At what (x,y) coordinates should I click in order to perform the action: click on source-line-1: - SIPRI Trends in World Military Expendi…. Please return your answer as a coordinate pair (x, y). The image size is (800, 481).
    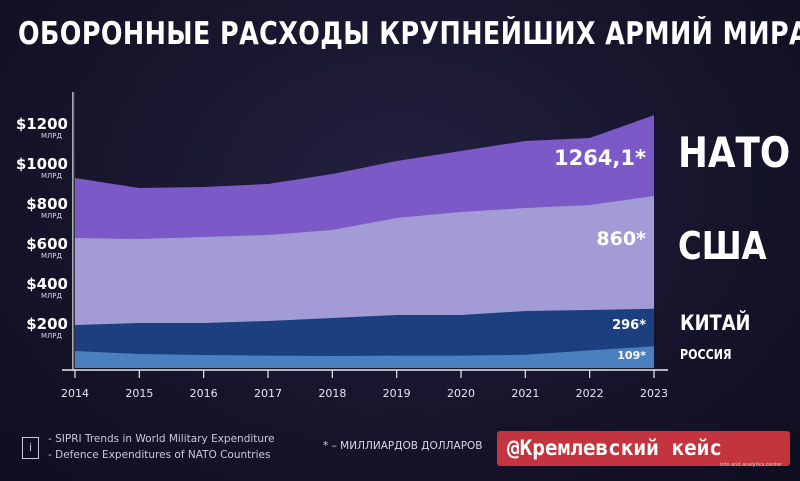
    Looking at the image, I should click on (161, 439).